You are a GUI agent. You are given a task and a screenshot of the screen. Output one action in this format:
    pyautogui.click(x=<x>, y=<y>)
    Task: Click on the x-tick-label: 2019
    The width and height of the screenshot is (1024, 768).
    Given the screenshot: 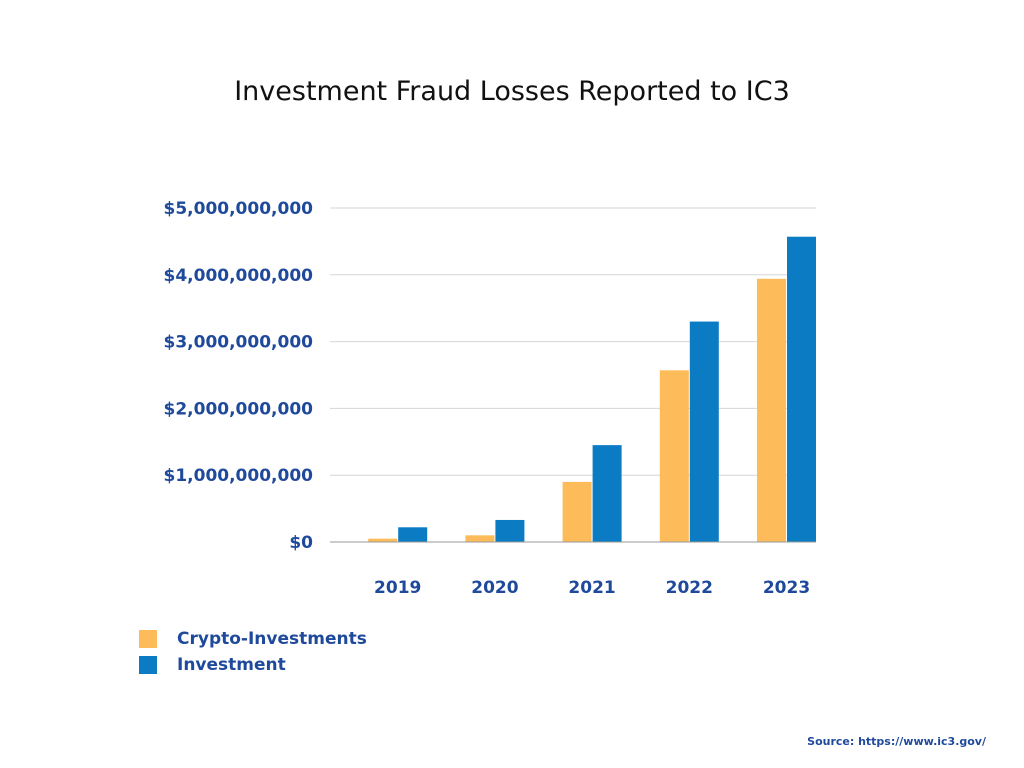 What is the action you would take?
    pyautogui.click(x=397, y=588)
    